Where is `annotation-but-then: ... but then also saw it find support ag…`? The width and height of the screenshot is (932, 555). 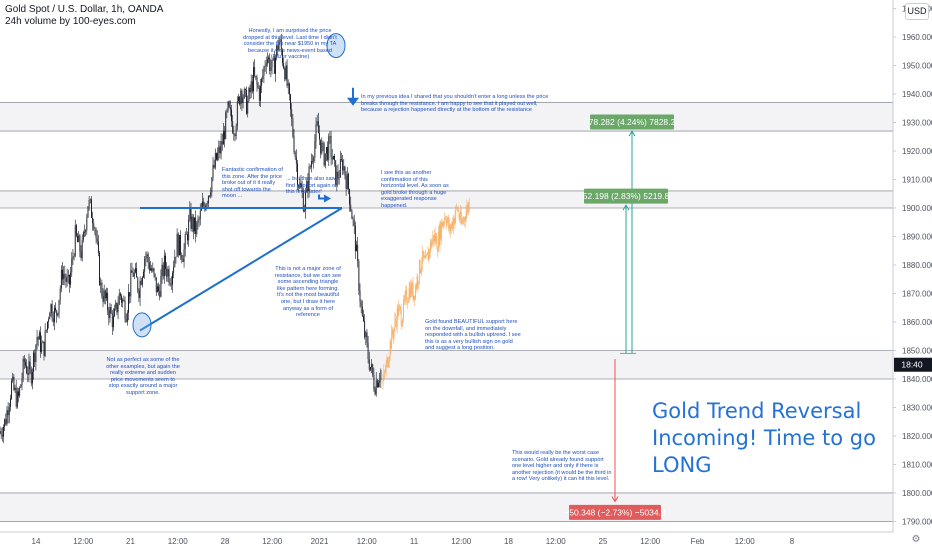
annotation-but-then: ... but then also saw it find support ag… is located at coordinates (314, 186).